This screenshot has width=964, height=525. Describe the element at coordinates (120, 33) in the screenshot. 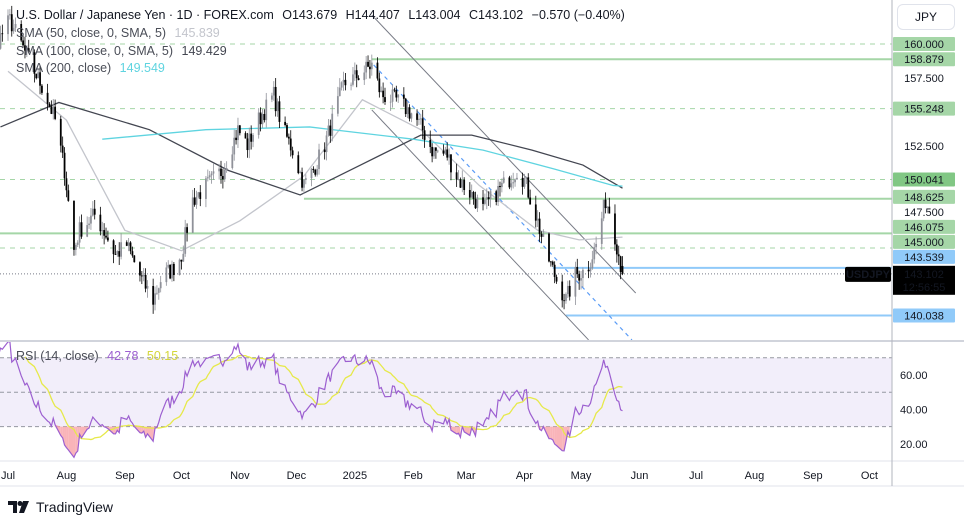

I see `sma50-legend: SMA (50, close, 0, SMA, 5) 145.839` at that location.